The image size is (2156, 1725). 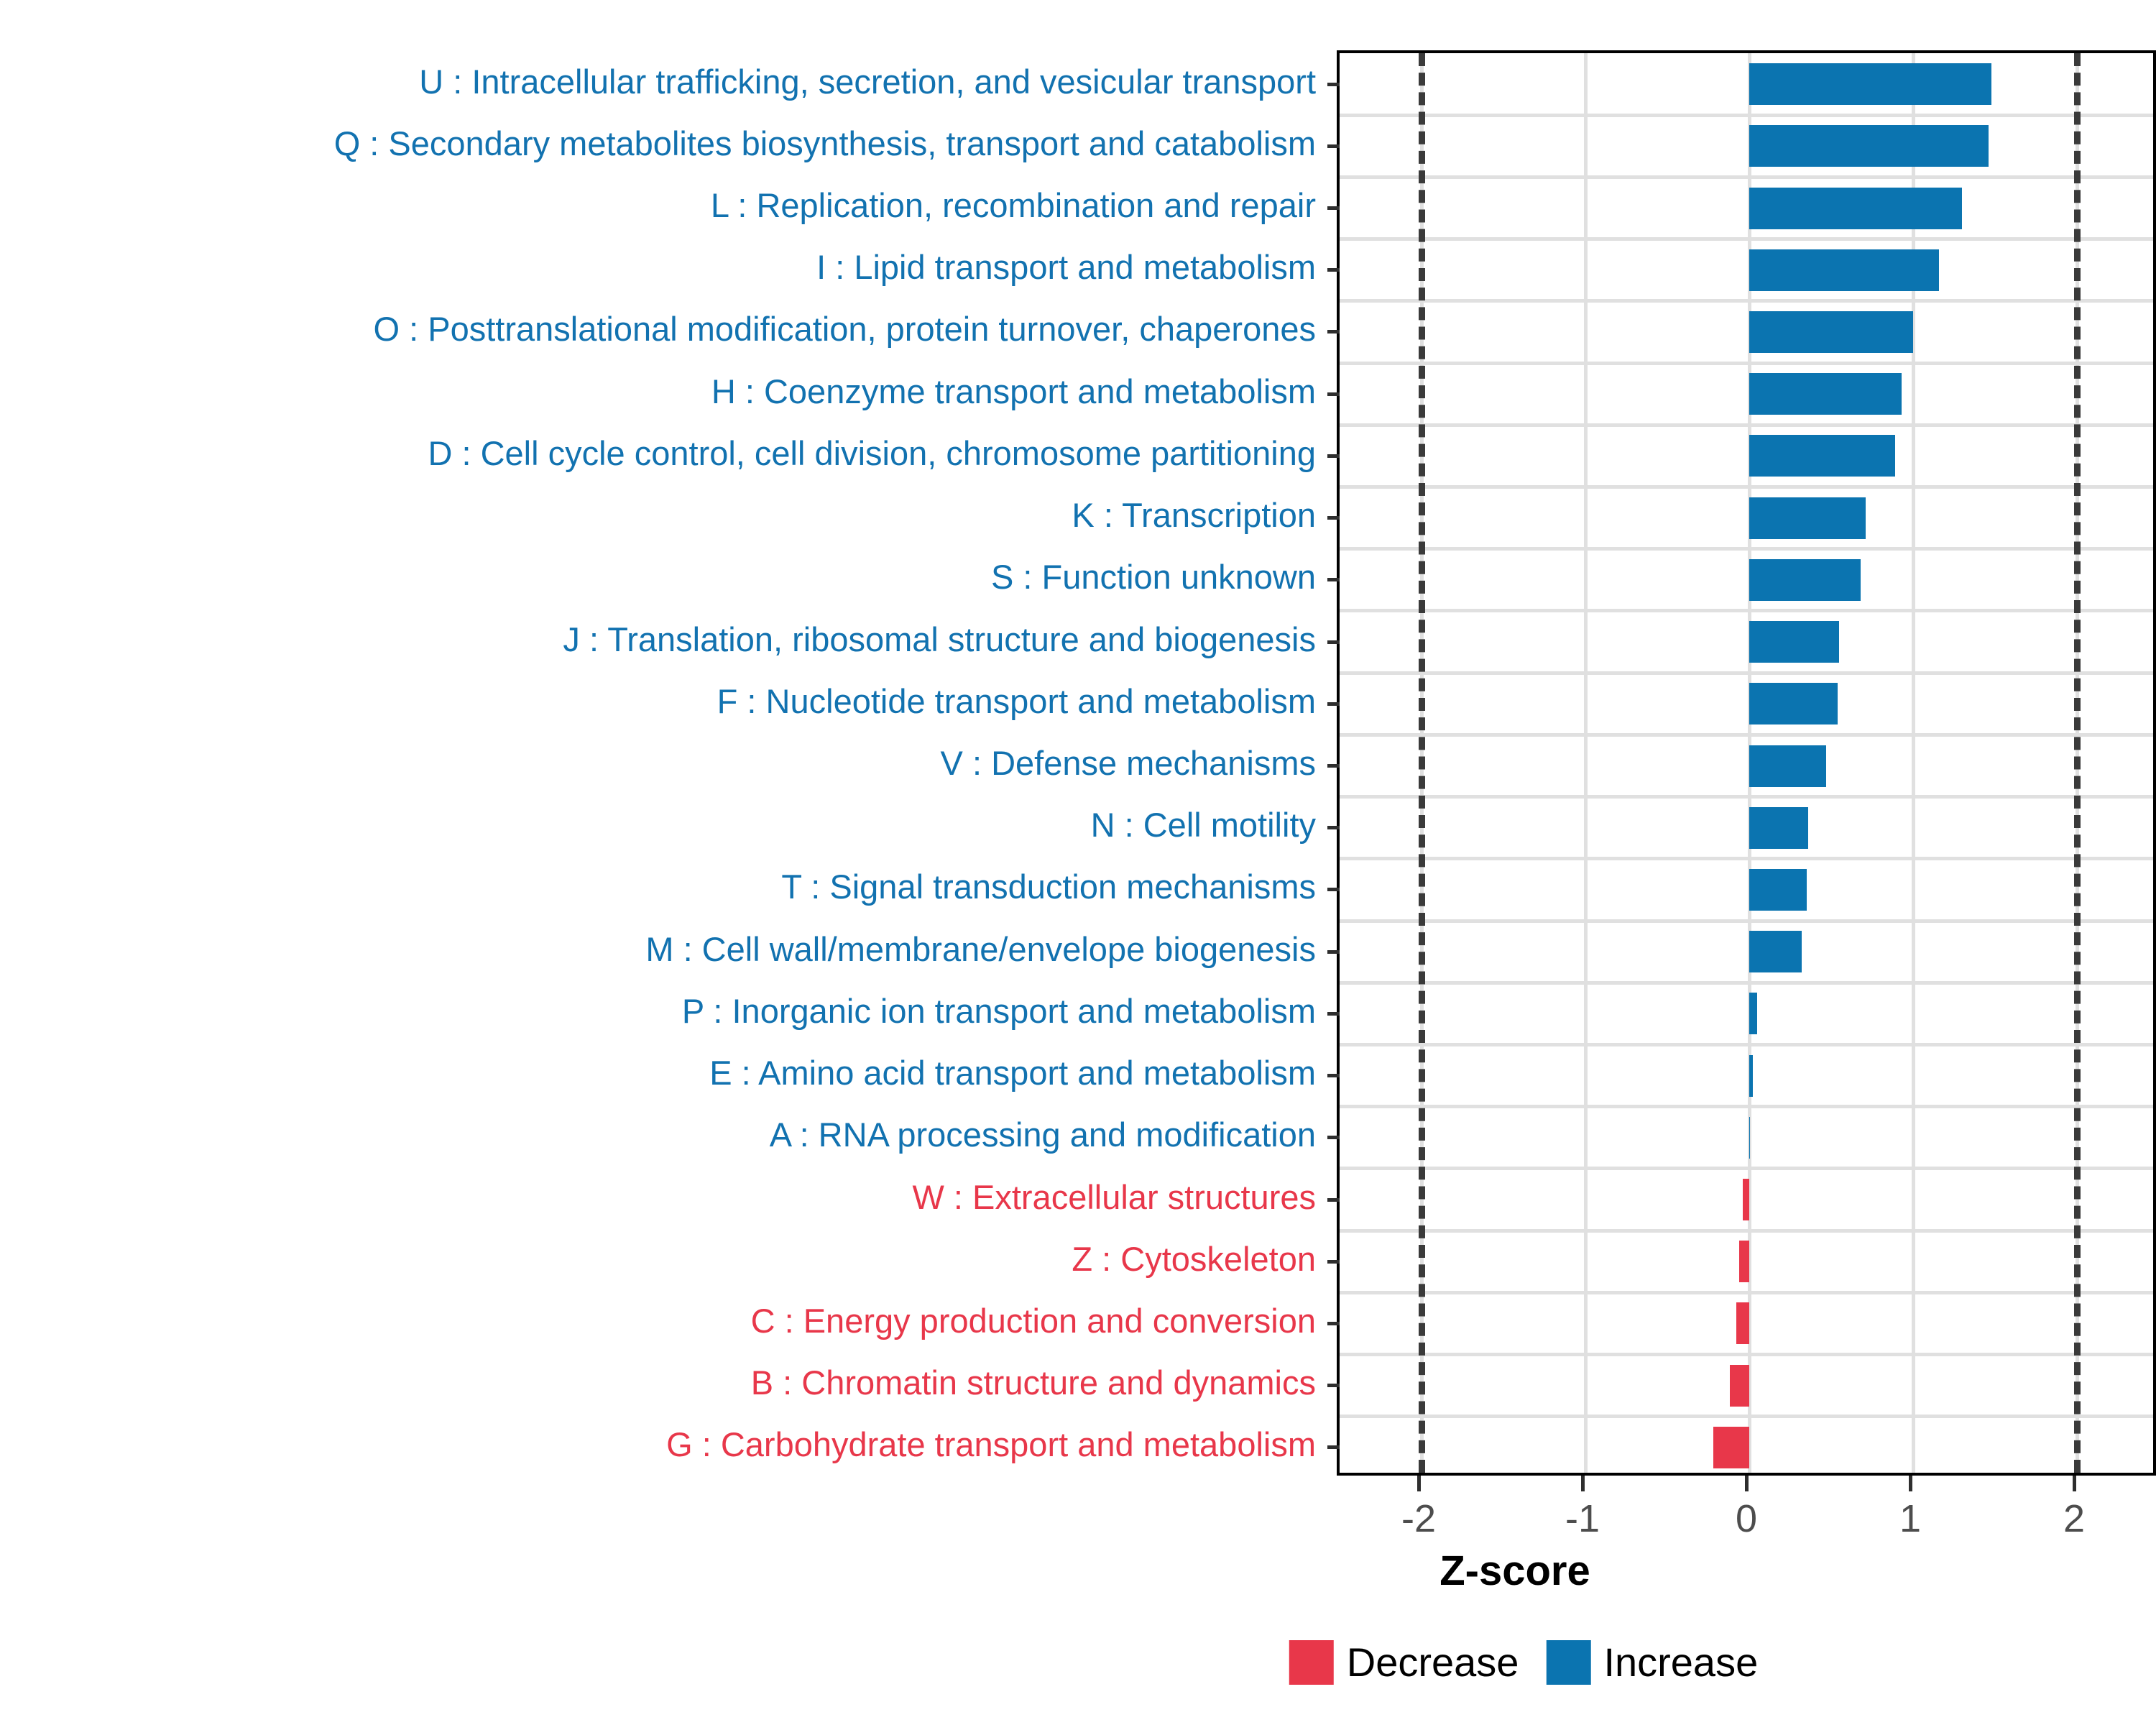 I want to click on reference-line--2, so click(x=1422, y=763).